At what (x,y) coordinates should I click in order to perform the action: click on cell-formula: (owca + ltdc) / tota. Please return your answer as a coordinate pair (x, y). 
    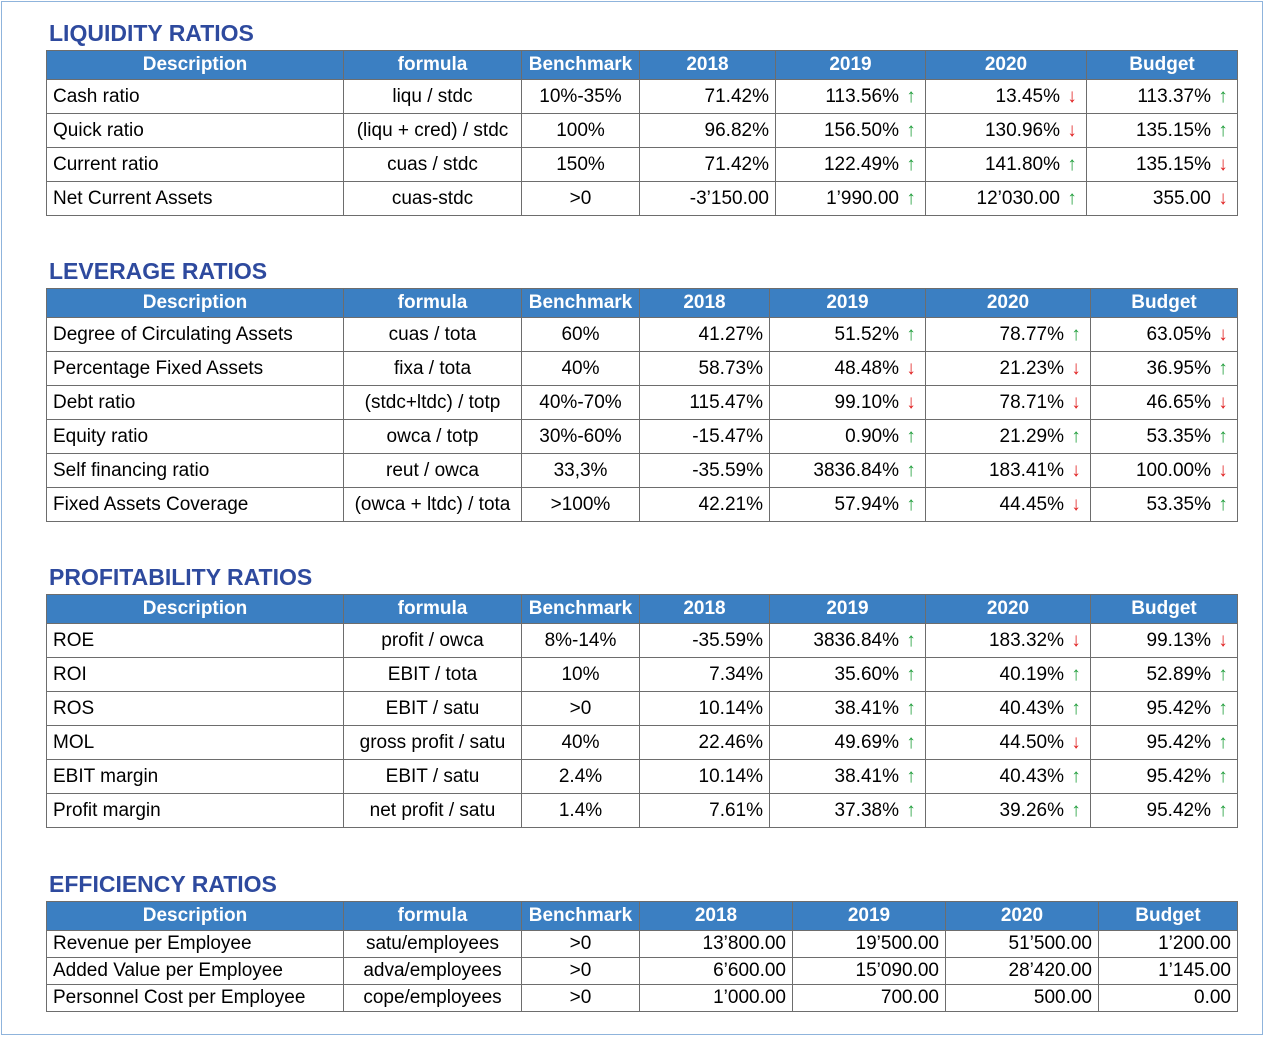
    Looking at the image, I should click on (432, 504).